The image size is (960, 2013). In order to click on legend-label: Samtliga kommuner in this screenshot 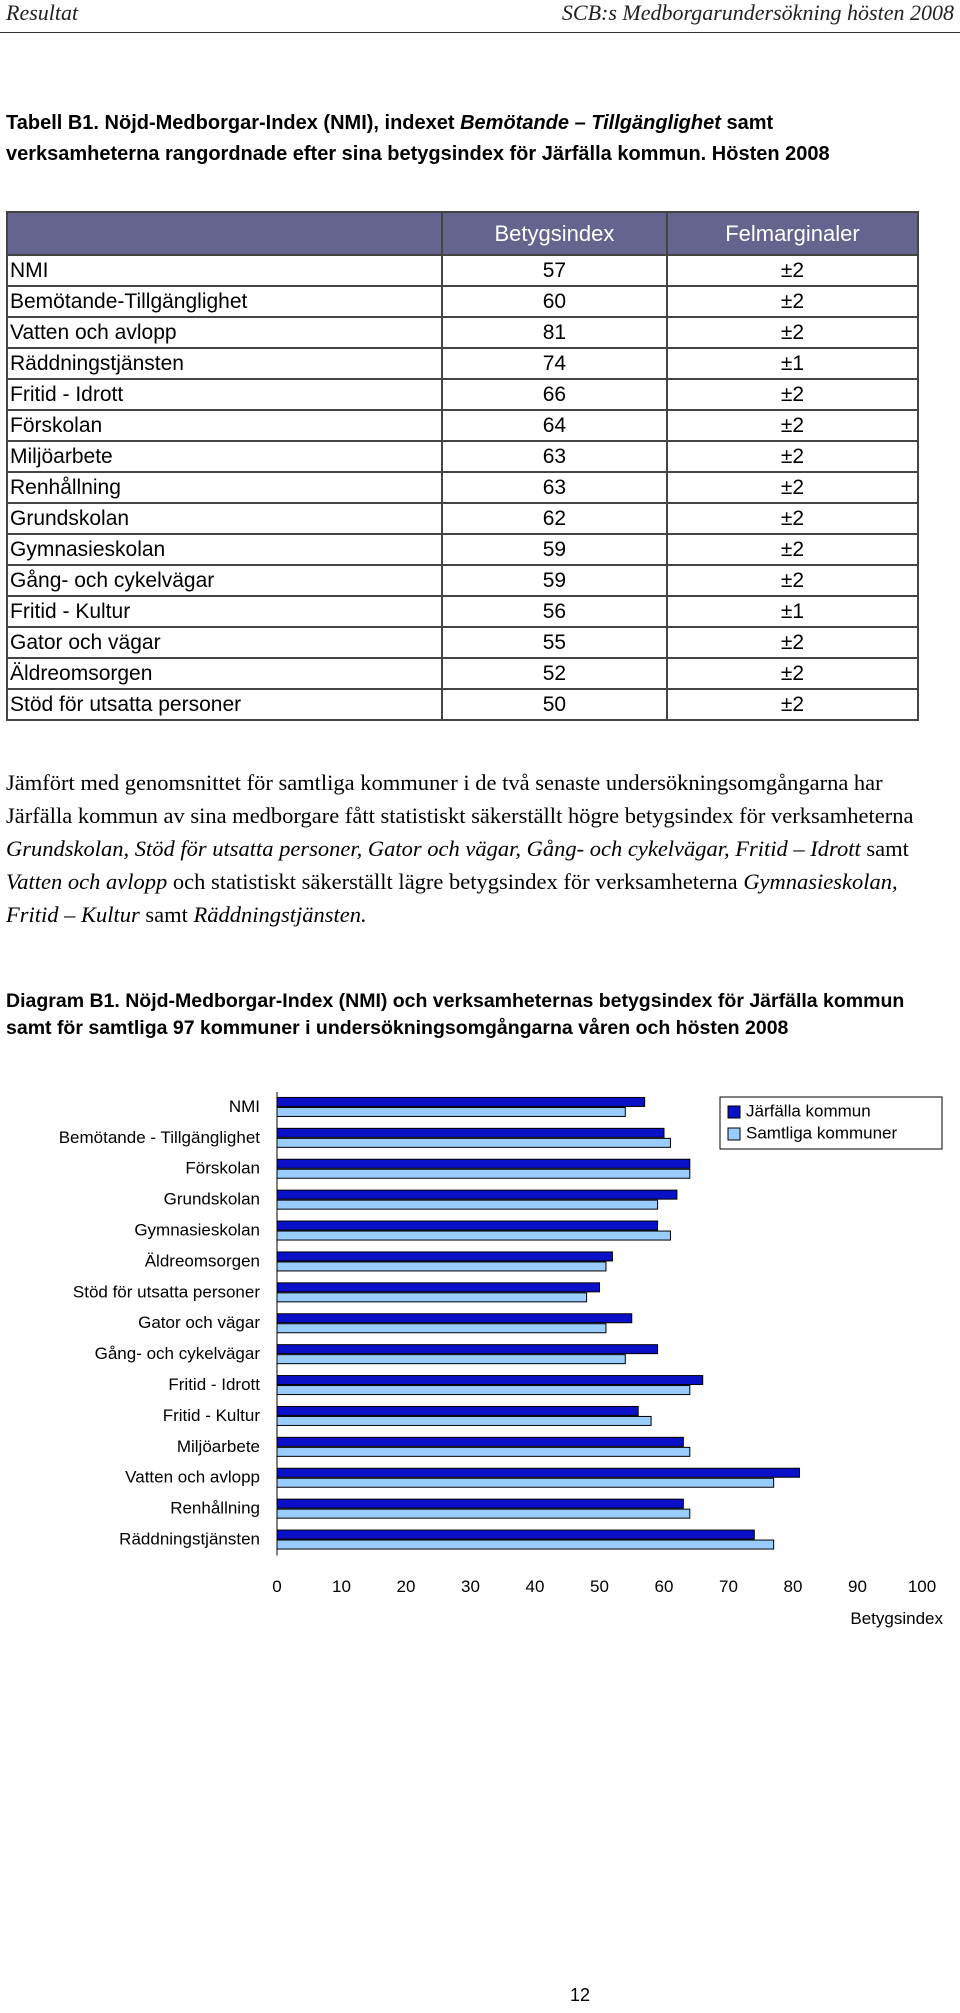, I will do `click(822, 1132)`.